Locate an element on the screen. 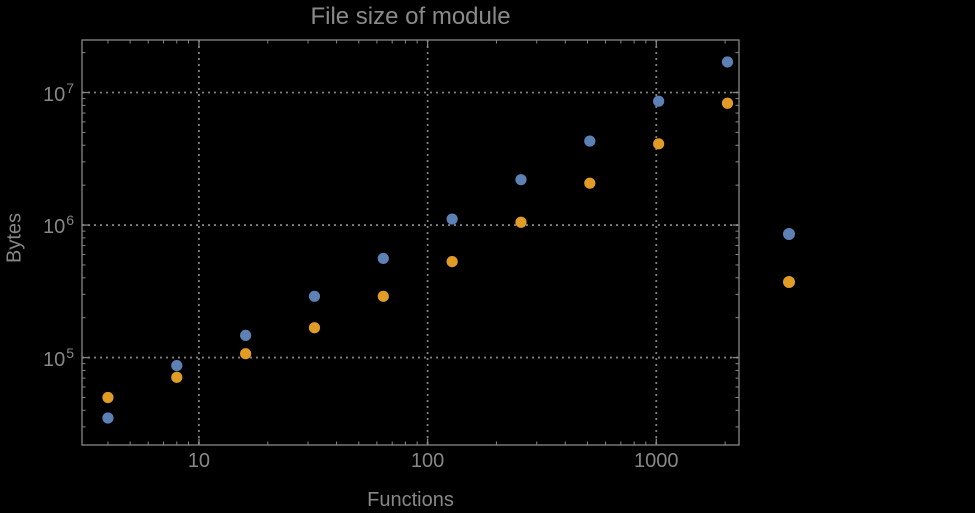 The image size is (975, 513). y-tick-exponent: 7 is located at coordinates (70, 87).